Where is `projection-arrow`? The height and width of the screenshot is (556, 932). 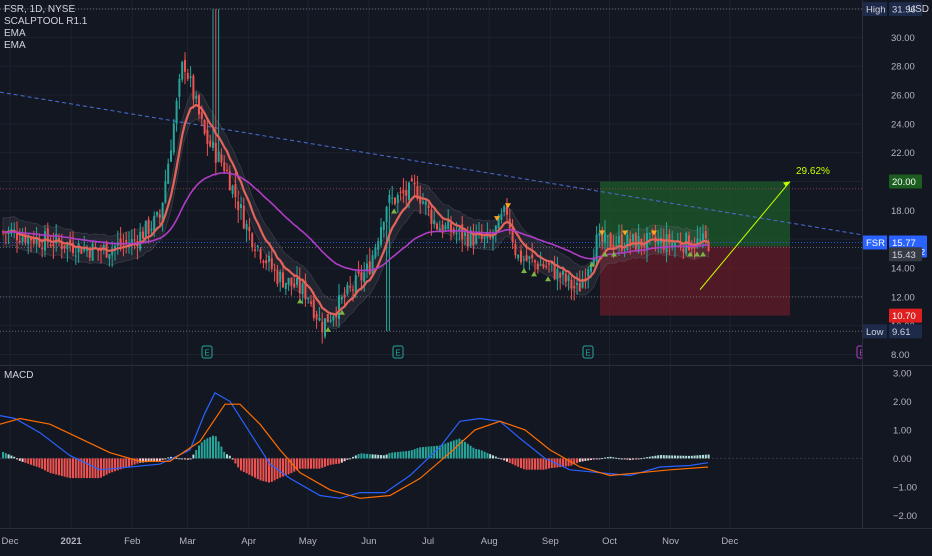
projection-arrow is located at coordinates (745, 235).